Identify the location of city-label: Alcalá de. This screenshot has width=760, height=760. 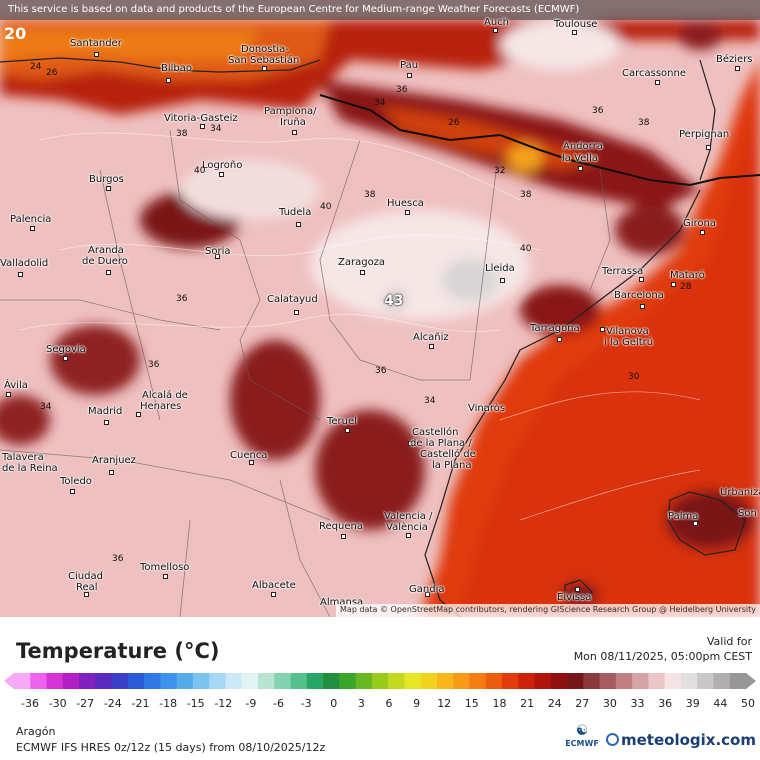
(165, 395).